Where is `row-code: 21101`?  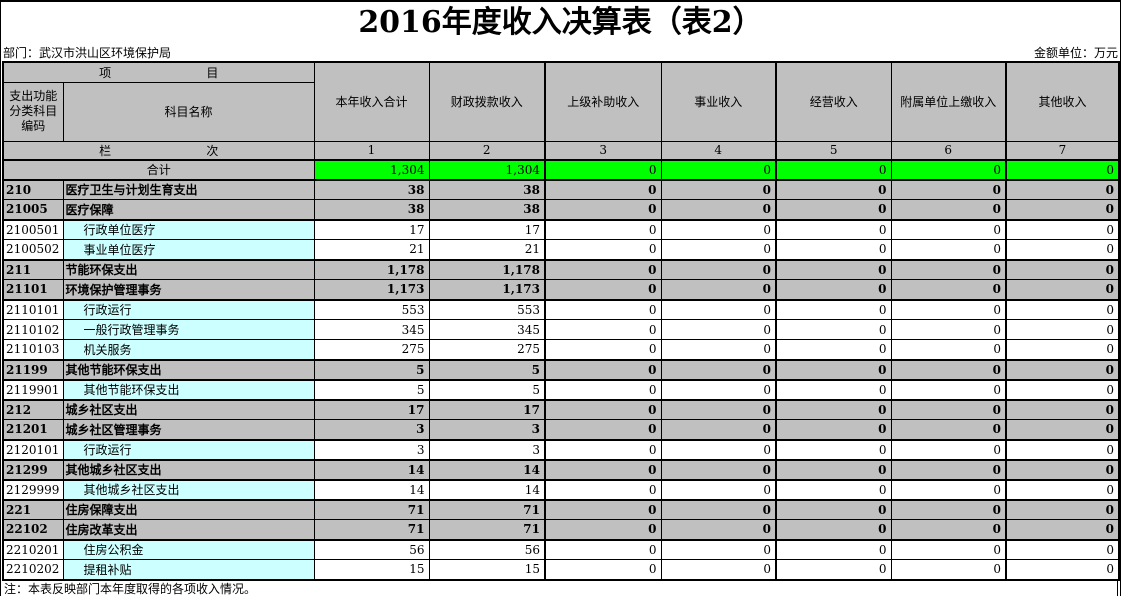
row-code: 21101 is located at coordinates (33, 289).